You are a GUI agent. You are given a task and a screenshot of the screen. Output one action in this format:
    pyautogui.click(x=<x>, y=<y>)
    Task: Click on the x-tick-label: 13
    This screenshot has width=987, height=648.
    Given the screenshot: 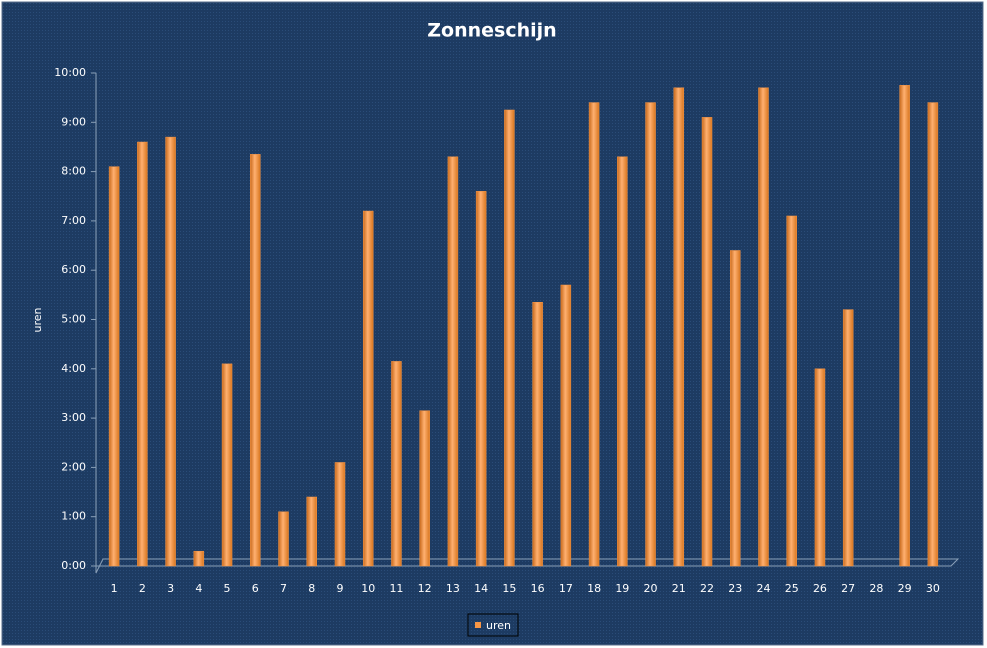 What is the action you would take?
    pyautogui.click(x=453, y=588)
    